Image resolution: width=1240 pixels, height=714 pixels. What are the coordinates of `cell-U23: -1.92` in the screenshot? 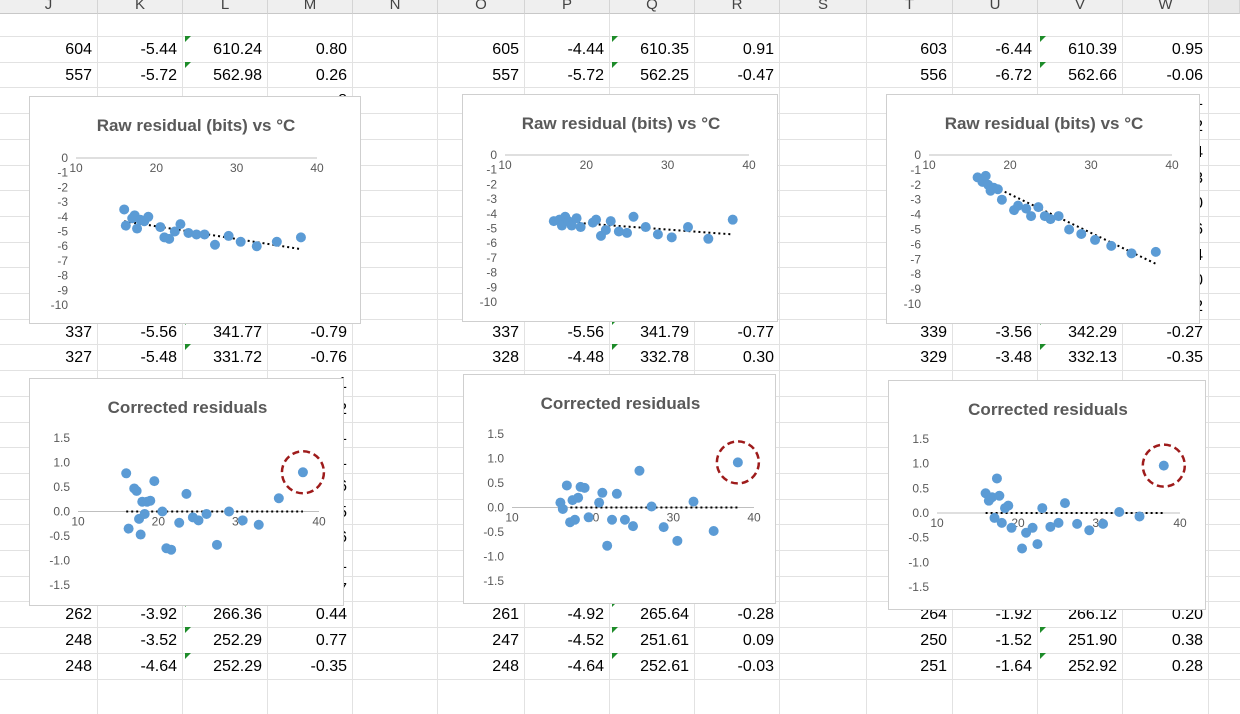 It's located at (1013, 614).